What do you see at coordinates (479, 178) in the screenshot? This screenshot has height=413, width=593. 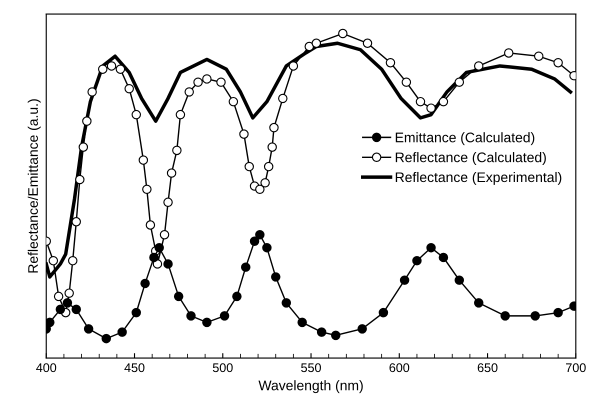 I see `legend-label: Reflectance (Experimental)` at bounding box center [479, 178].